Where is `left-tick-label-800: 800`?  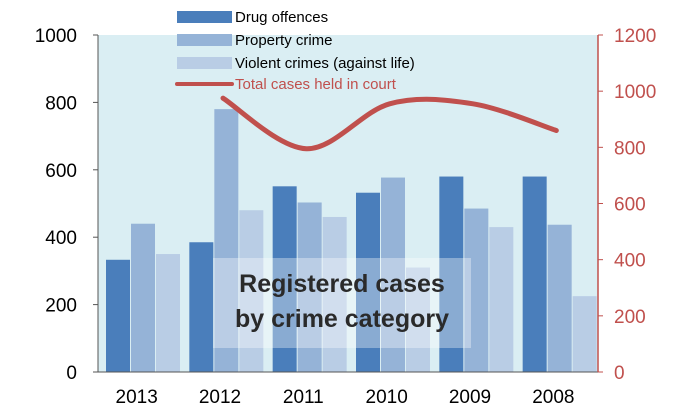
left-tick-label-800: 800 is located at coordinates (61, 103).